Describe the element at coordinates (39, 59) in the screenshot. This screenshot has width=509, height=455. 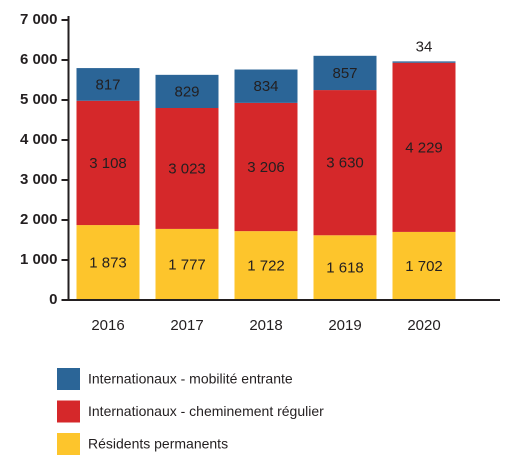
I see `y-tick-label: 6 000` at that location.